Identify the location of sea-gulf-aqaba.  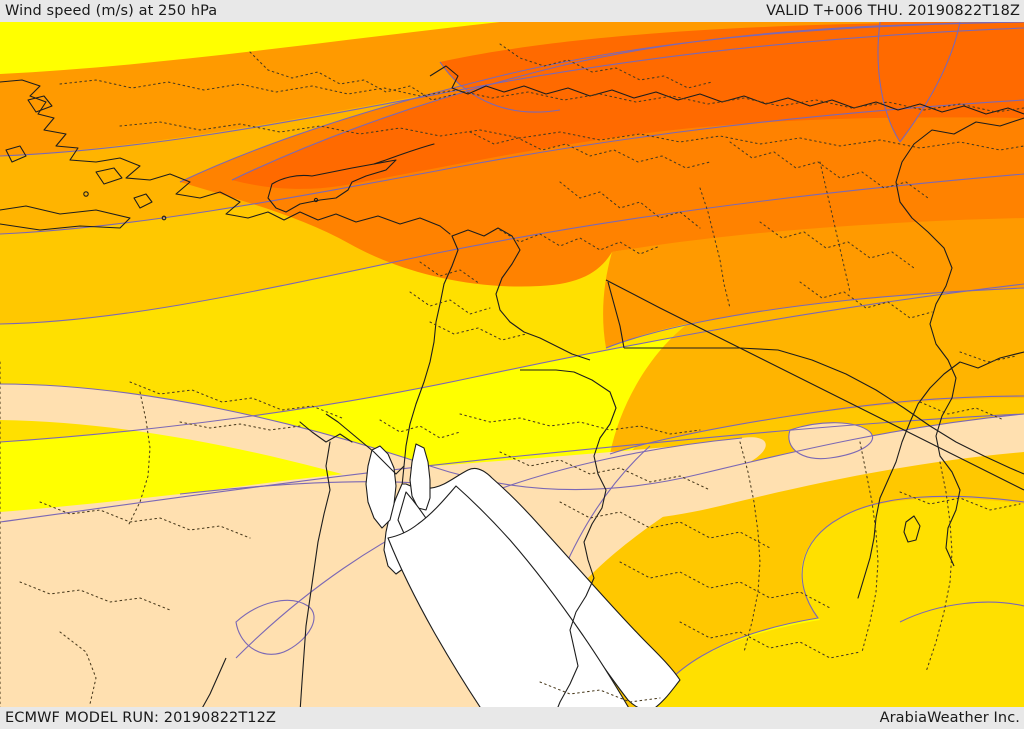
(420, 477).